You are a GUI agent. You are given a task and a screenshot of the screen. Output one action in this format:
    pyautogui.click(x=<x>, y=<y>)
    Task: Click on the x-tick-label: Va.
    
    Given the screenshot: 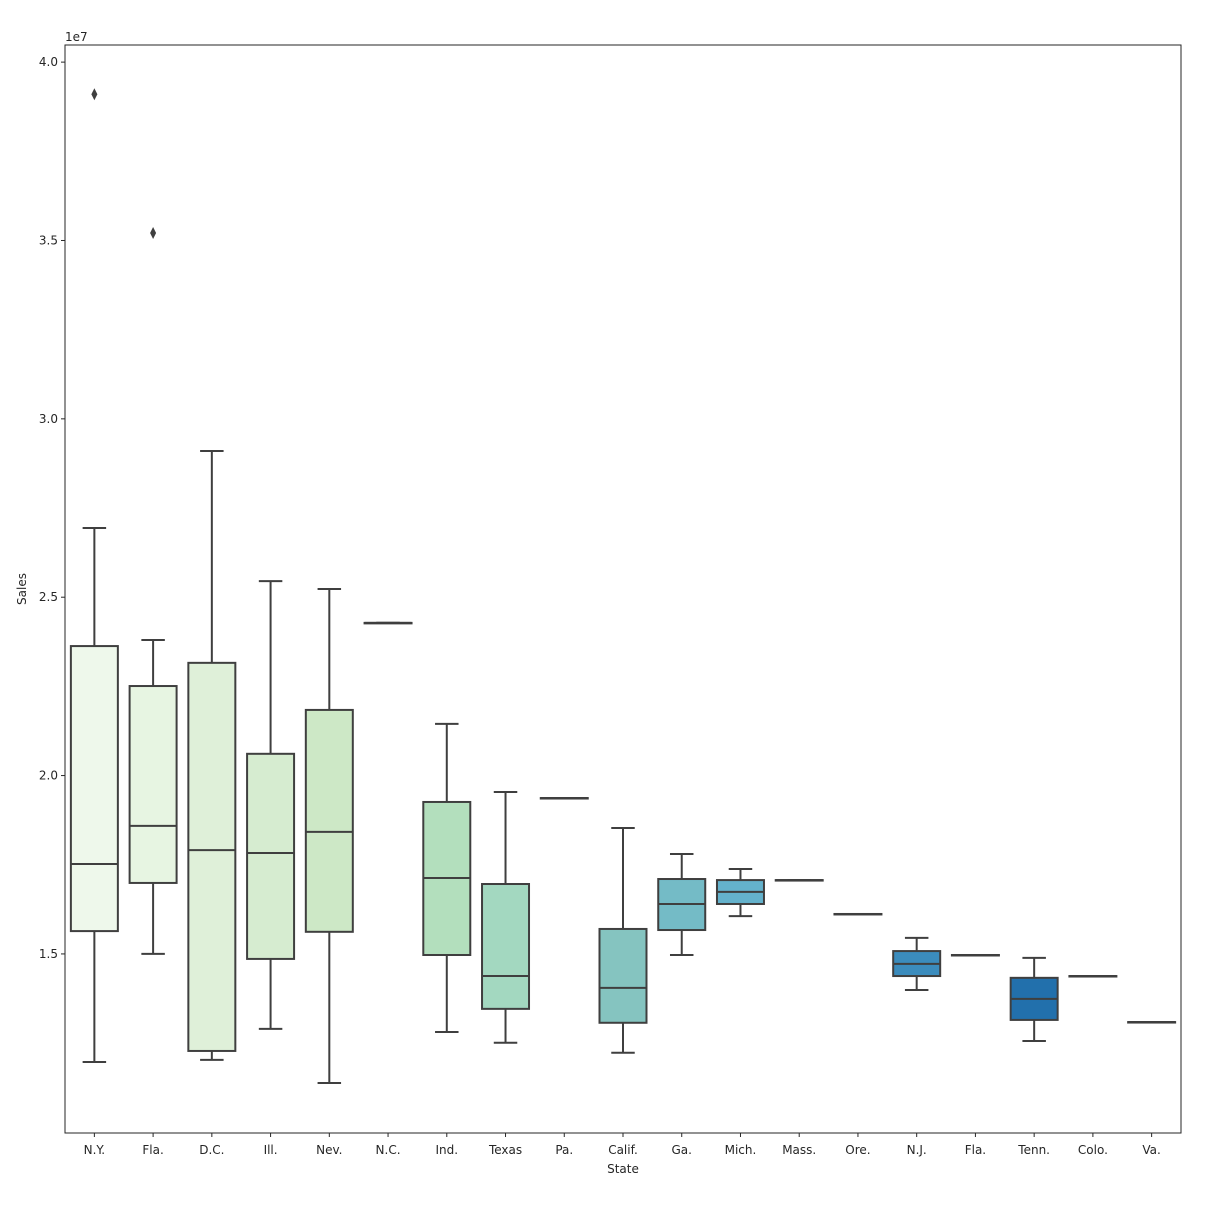 What is the action you would take?
    pyautogui.click(x=1151, y=1150)
    